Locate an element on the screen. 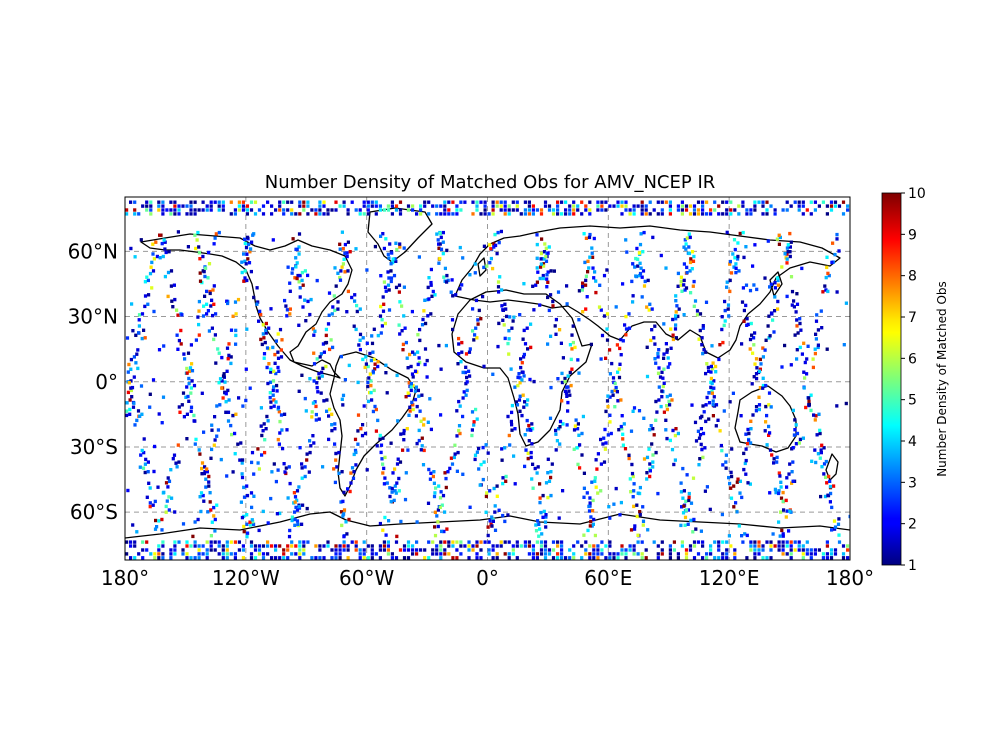 The image size is (1000, 750). density-cell-2069 is located at coordinates (462, 285).